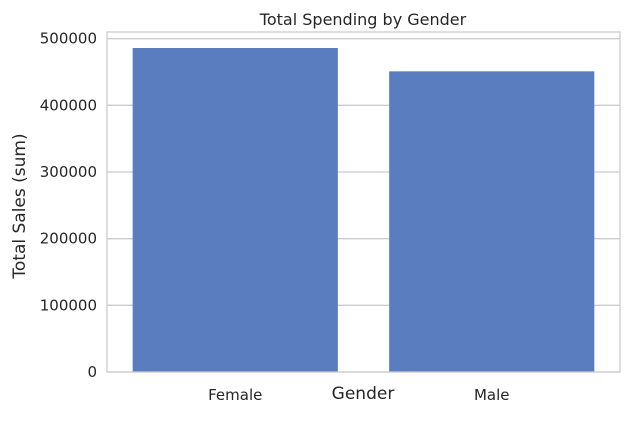  What do you see at coordinates (68, 39) in the screenshot?
I see `y-tick-label: 500000` at bounding box center [68, 39].